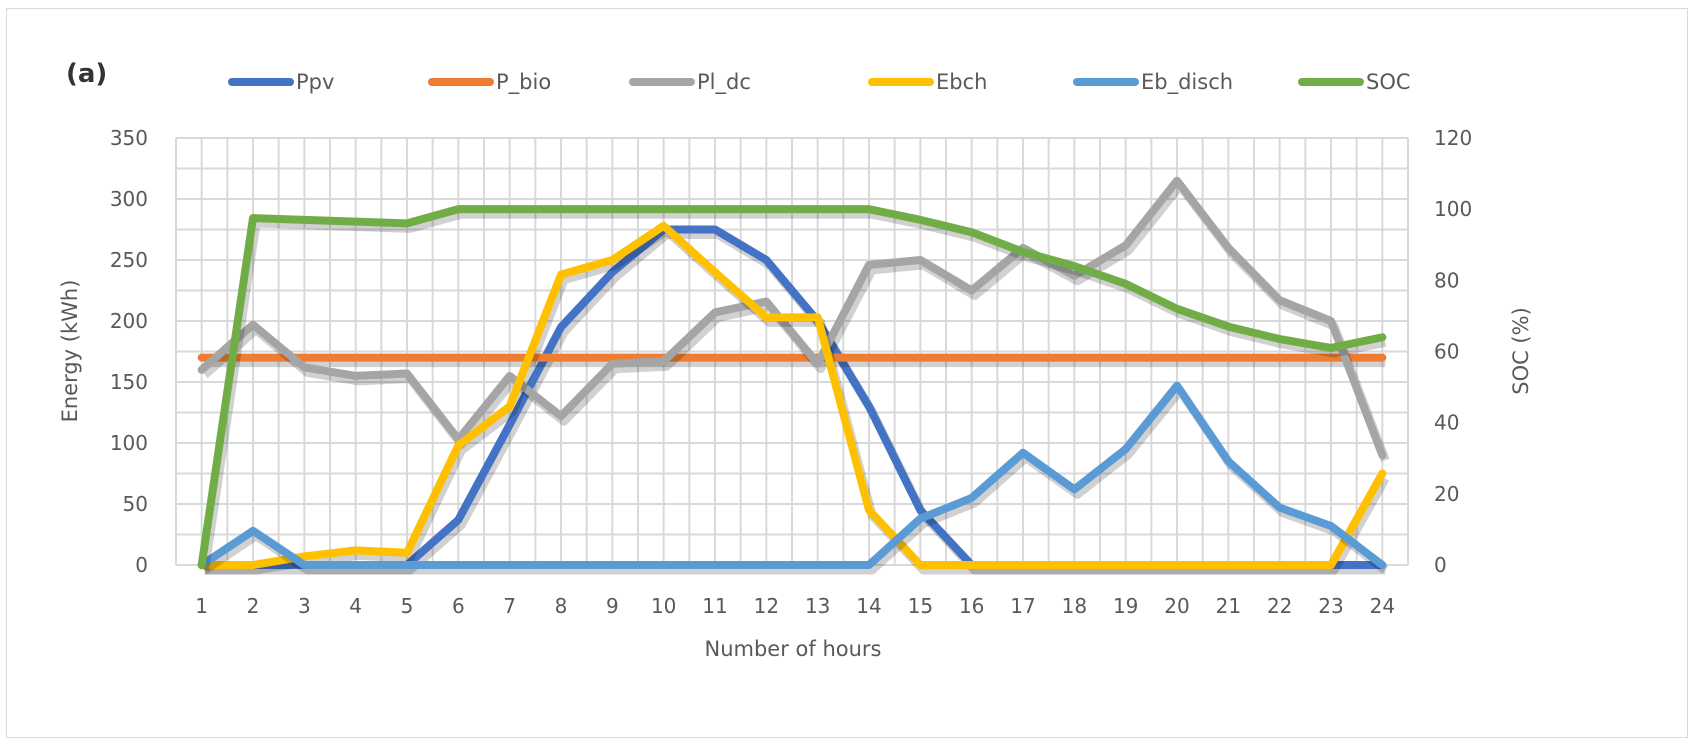  What do you see at coordinates (86, 74) in the screenshot?
I see `panel-label: (a)` at bounding box center [86, 74].